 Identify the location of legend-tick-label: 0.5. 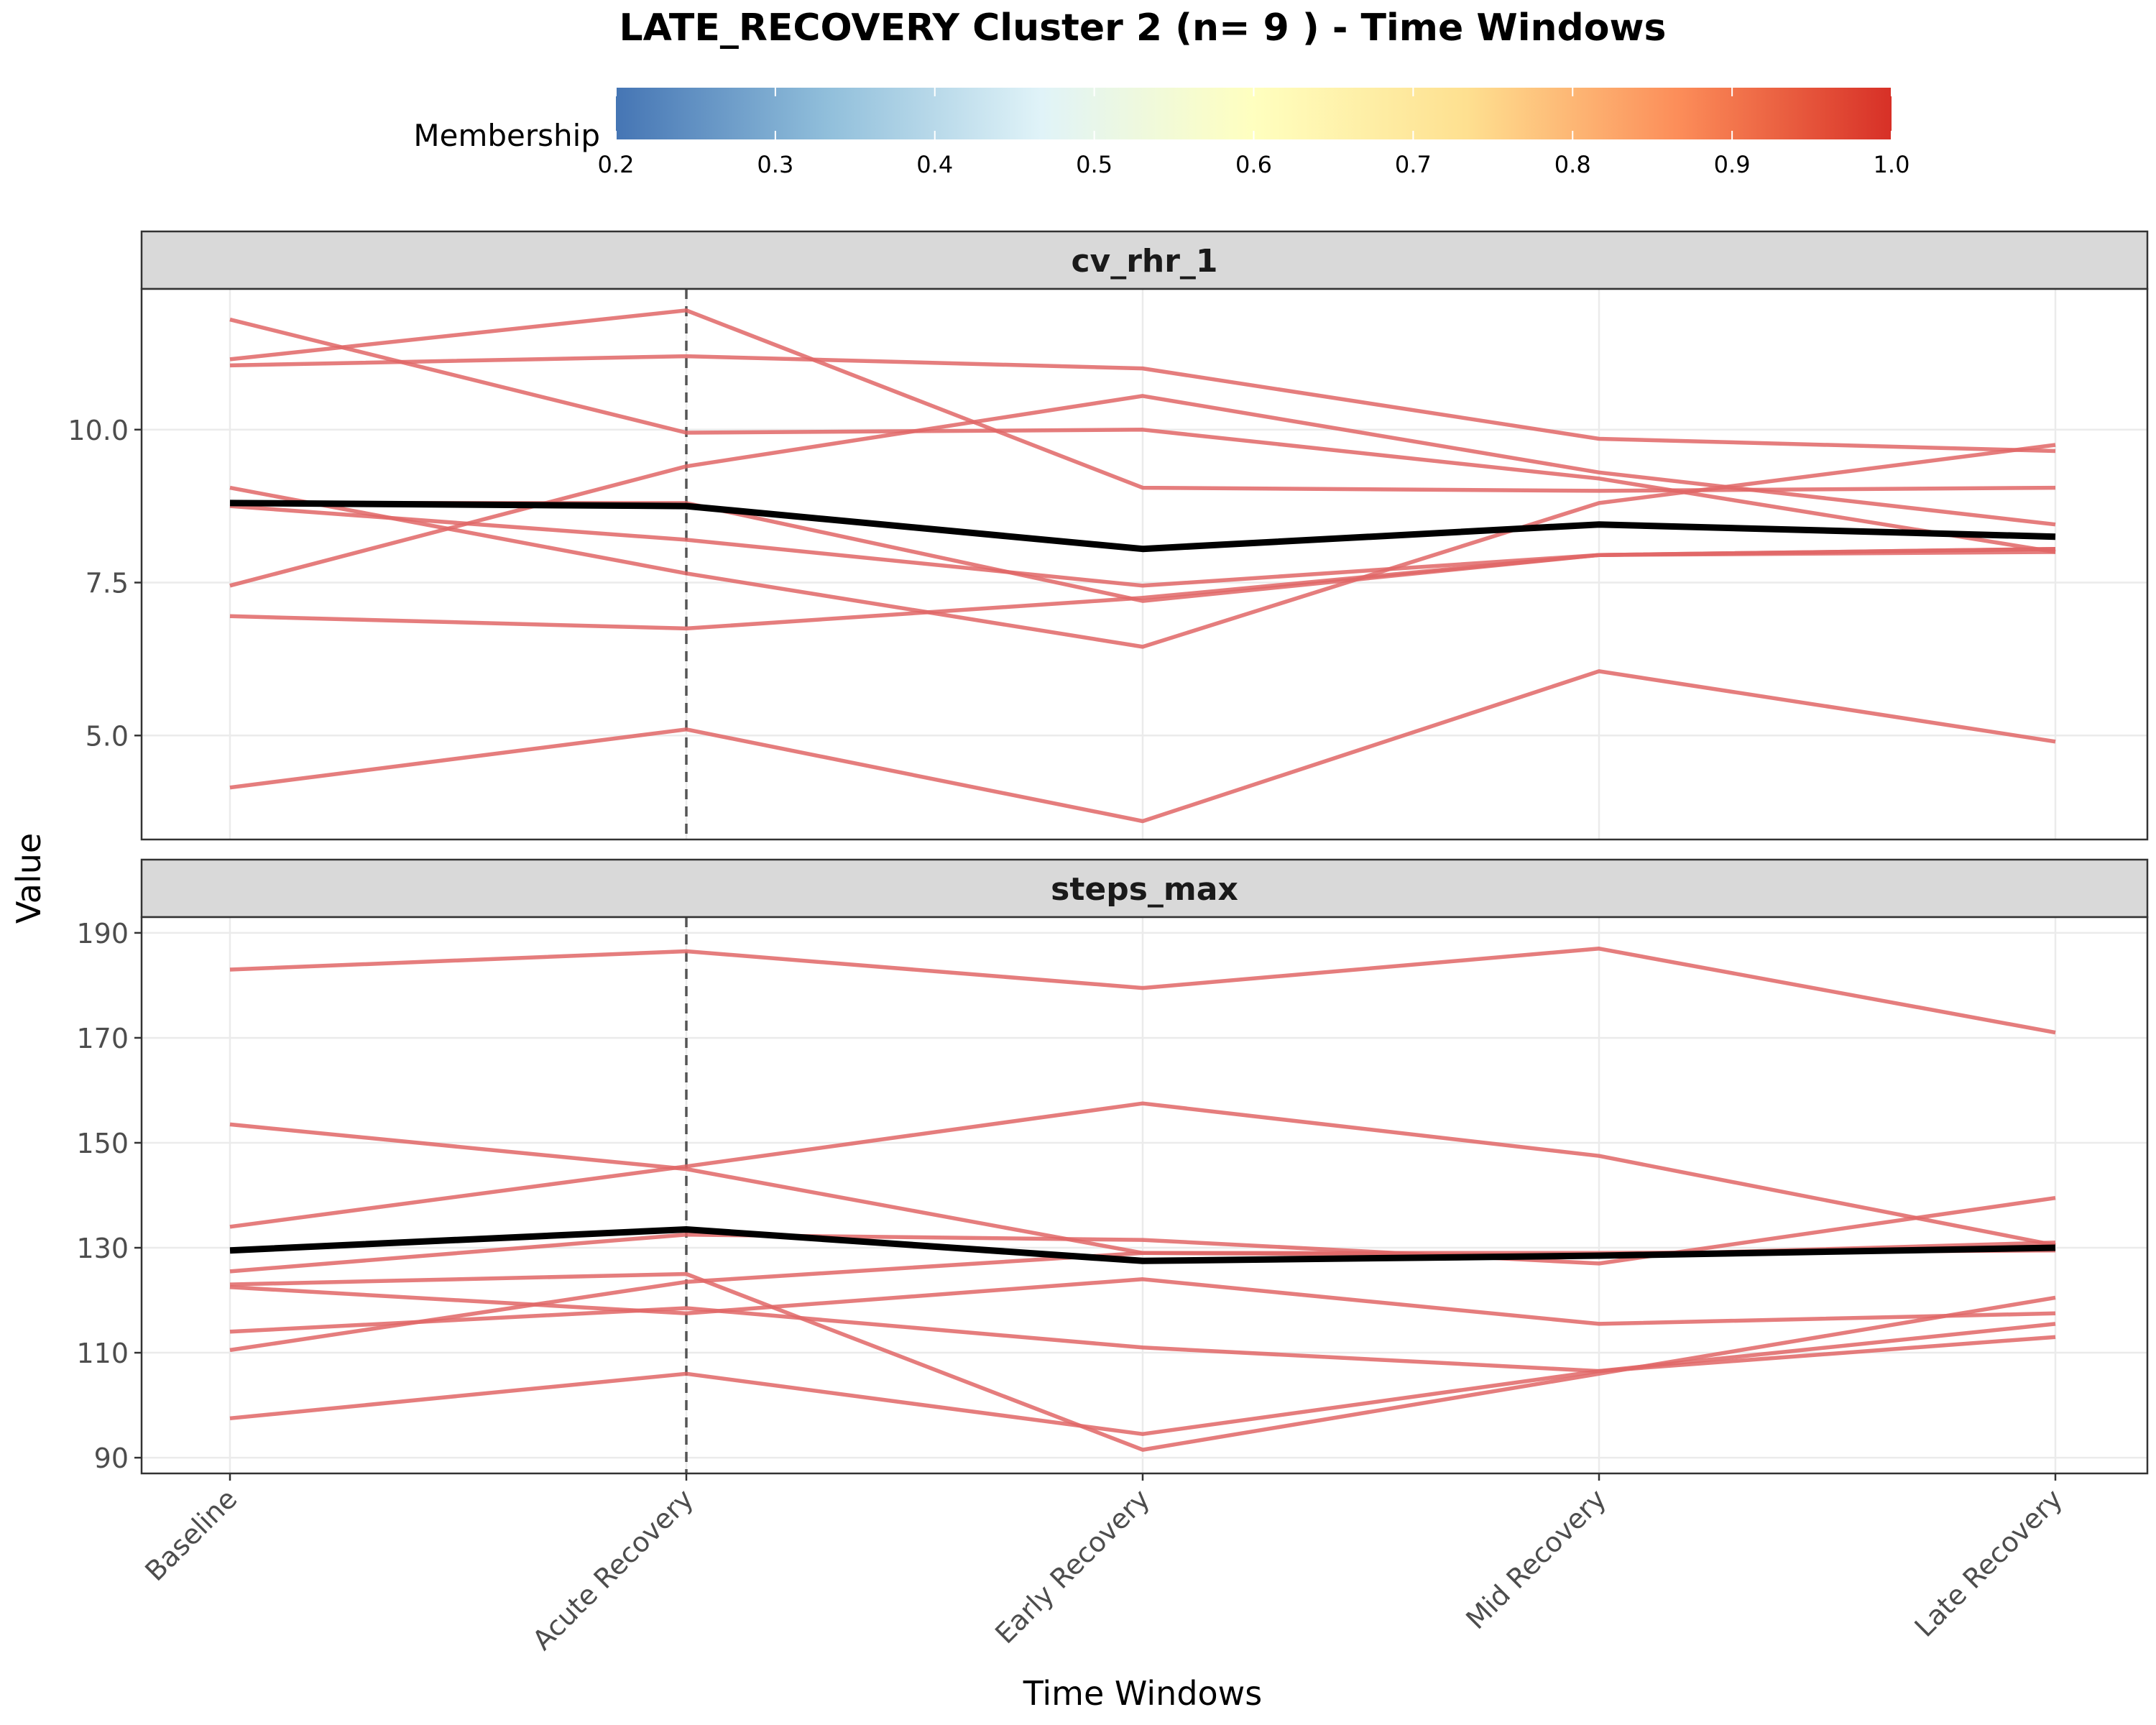
(1094, 164).